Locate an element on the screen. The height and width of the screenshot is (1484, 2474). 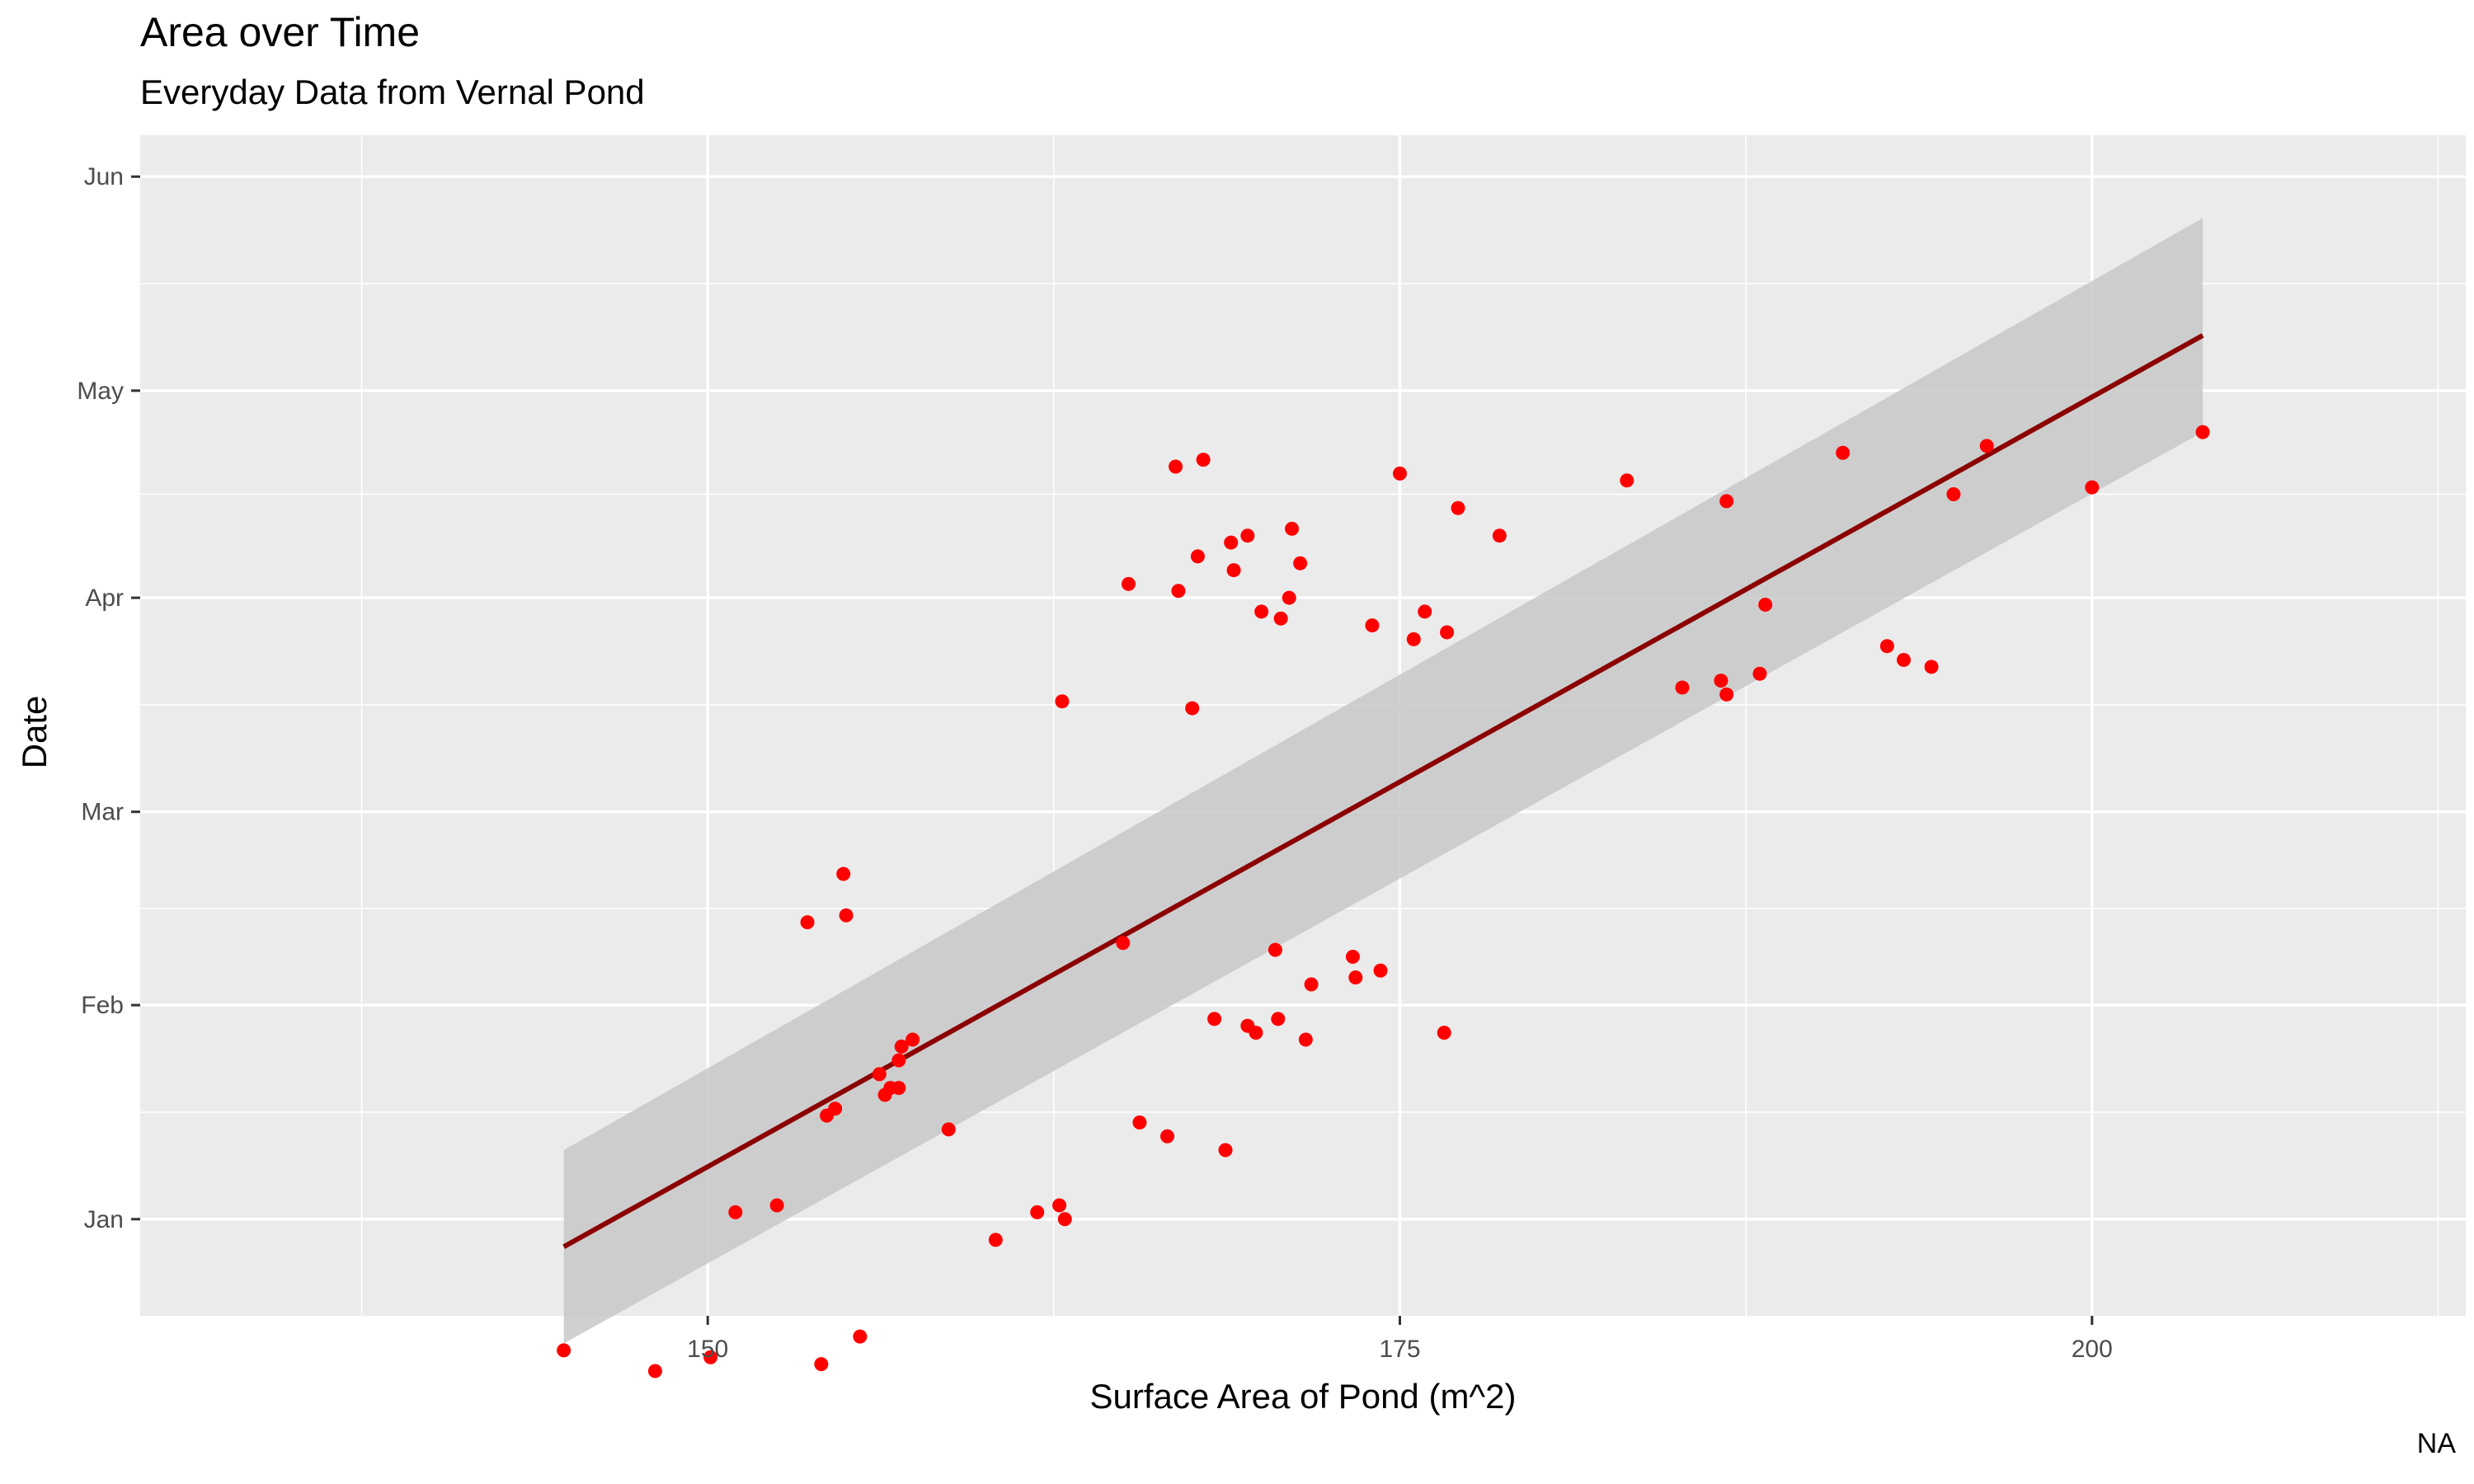
x-tick-label: 200 is located at coordinates (2092, 1349).